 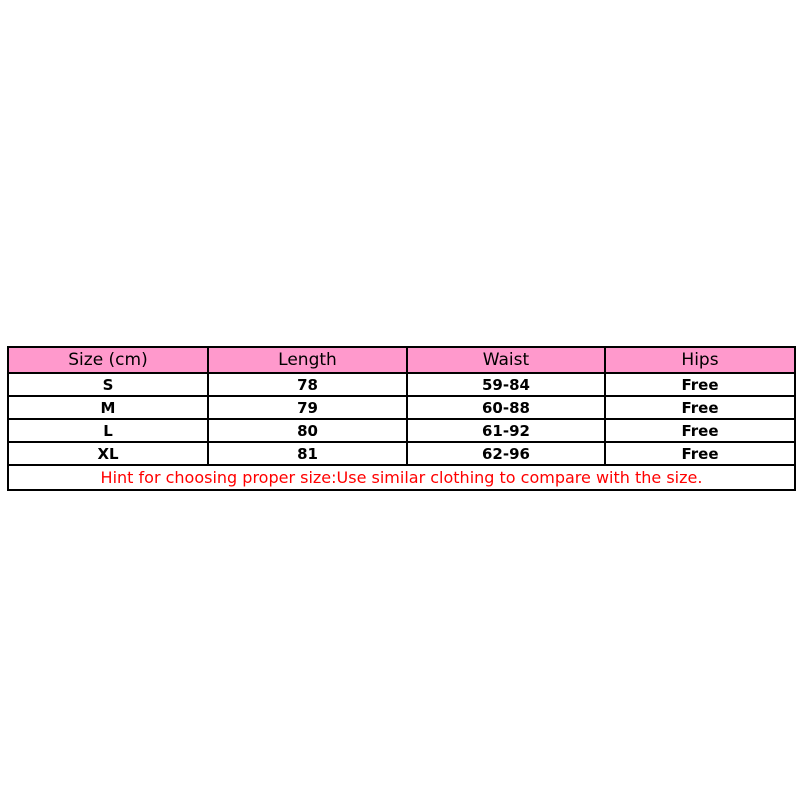 I want to click on cell-length: 80, so click(x=307, y=430).